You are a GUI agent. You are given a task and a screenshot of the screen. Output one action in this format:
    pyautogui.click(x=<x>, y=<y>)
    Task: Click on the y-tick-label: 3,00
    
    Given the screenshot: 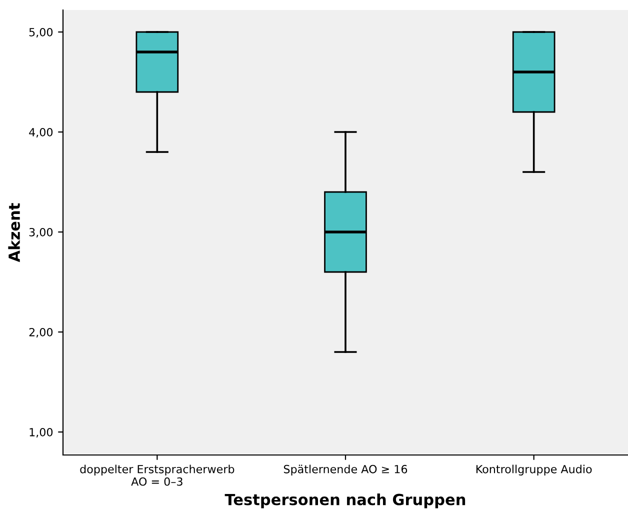 What is the action you would take?
    pyautogui.click(x=41, y=233)
    